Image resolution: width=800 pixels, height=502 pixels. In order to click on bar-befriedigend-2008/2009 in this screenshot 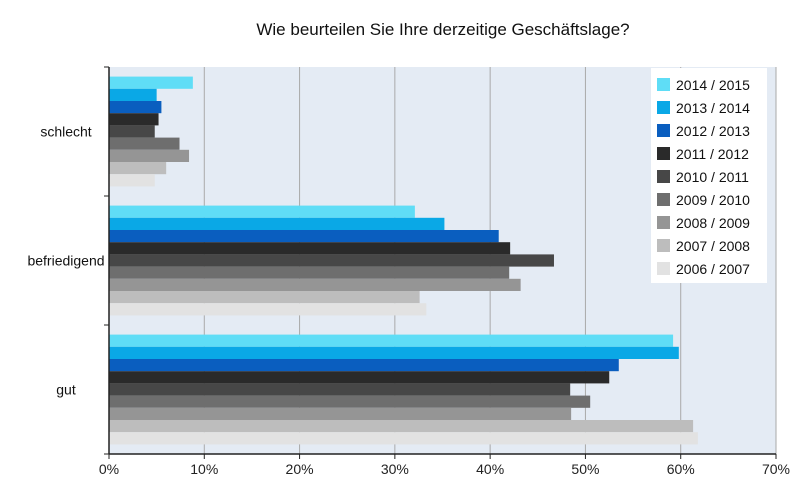, I will do `click(315, 284)`.